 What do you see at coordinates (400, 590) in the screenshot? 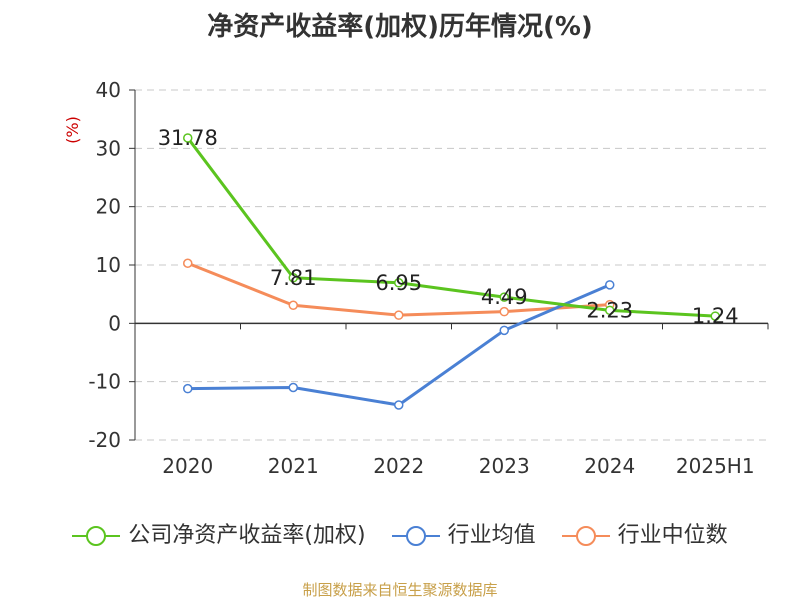
I see `data-source-footer: 制图数据来自恒生聚源数据库` at bounding box center [400, 590].